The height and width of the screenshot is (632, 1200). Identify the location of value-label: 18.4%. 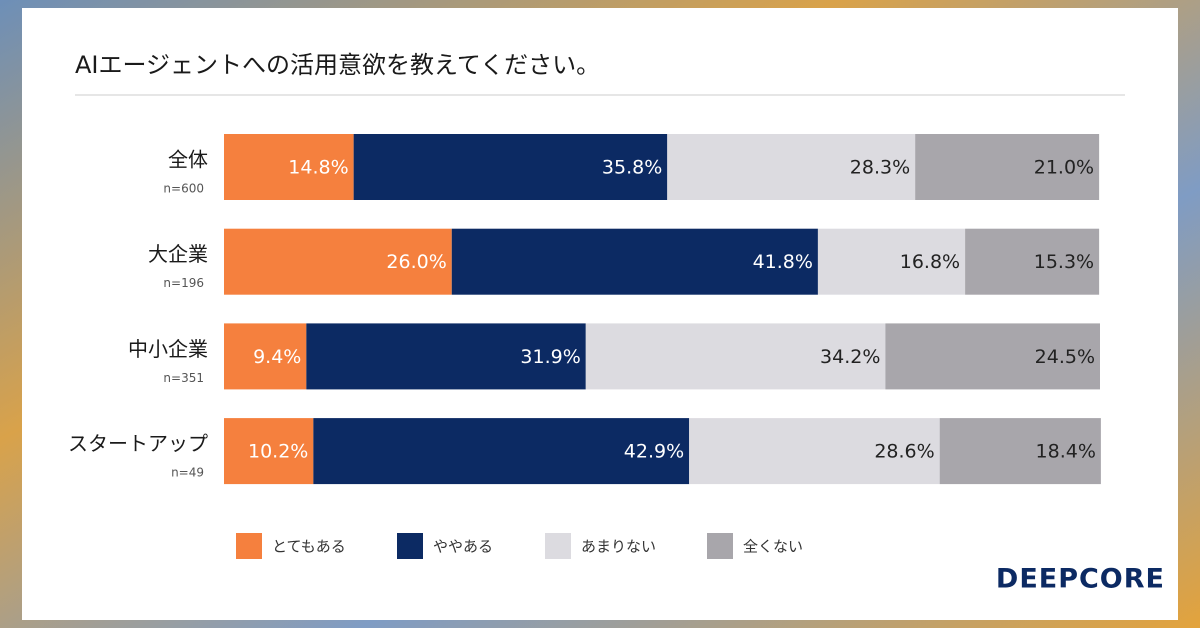
(1066, 452).